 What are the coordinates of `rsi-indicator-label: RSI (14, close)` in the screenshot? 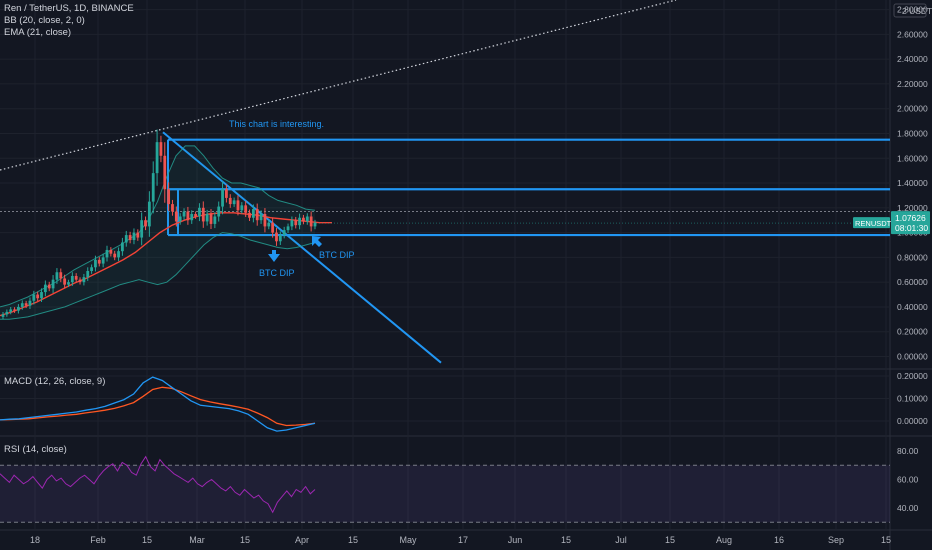 It's located at (35, 449).